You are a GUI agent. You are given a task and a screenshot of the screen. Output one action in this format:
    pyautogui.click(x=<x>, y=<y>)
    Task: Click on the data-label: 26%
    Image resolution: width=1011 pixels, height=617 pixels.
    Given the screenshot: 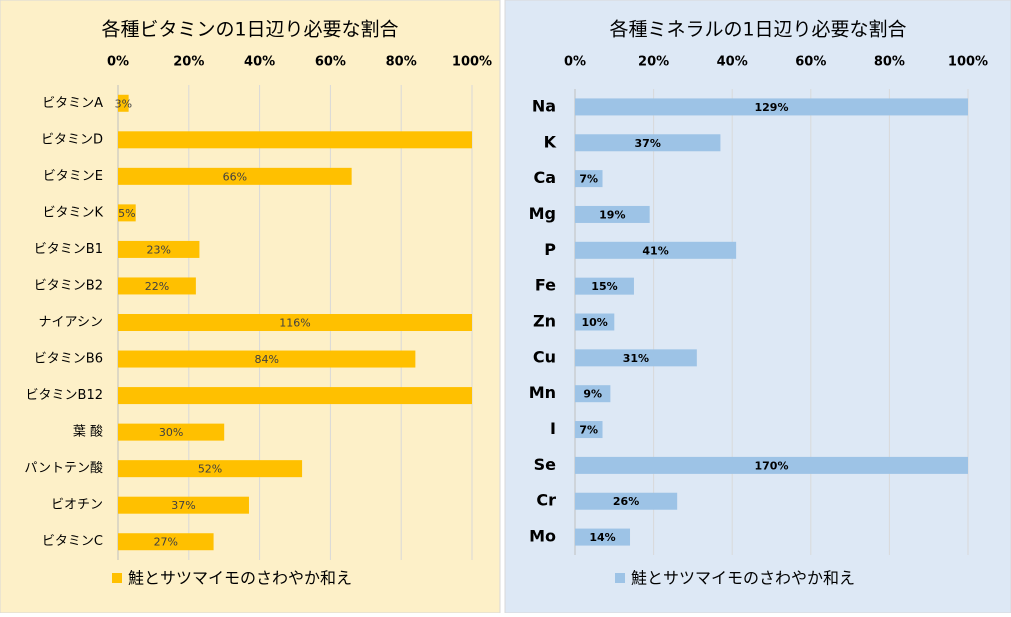 What is the action you would take?
    pyautogui.click(x=626, y=501)
    